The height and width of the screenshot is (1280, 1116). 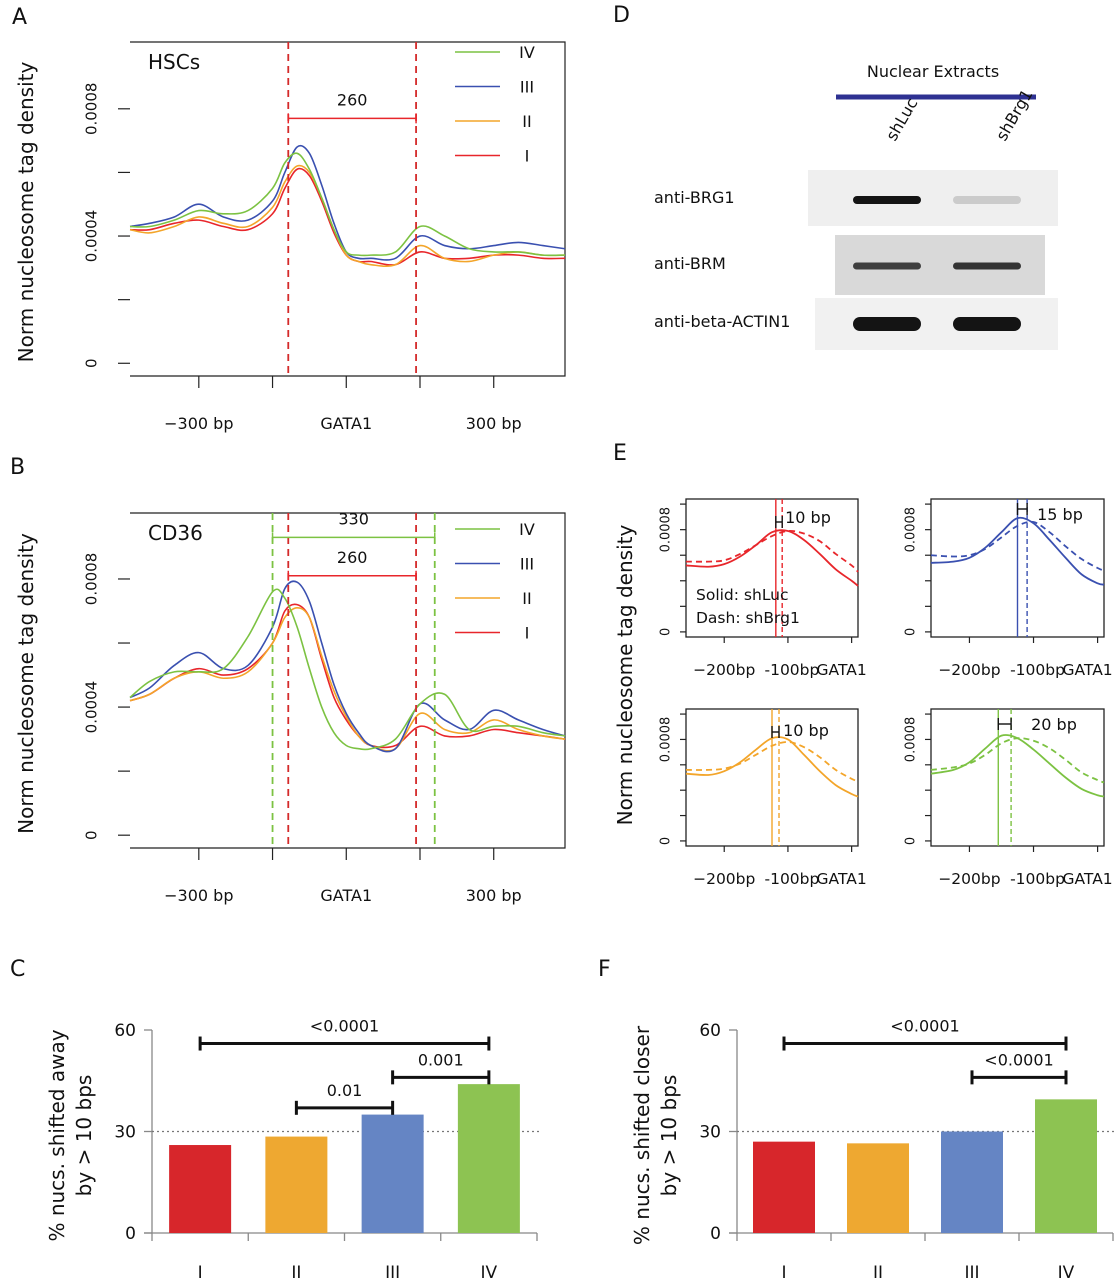 I want to click on series-line-IV, so click(x=347, y=204).